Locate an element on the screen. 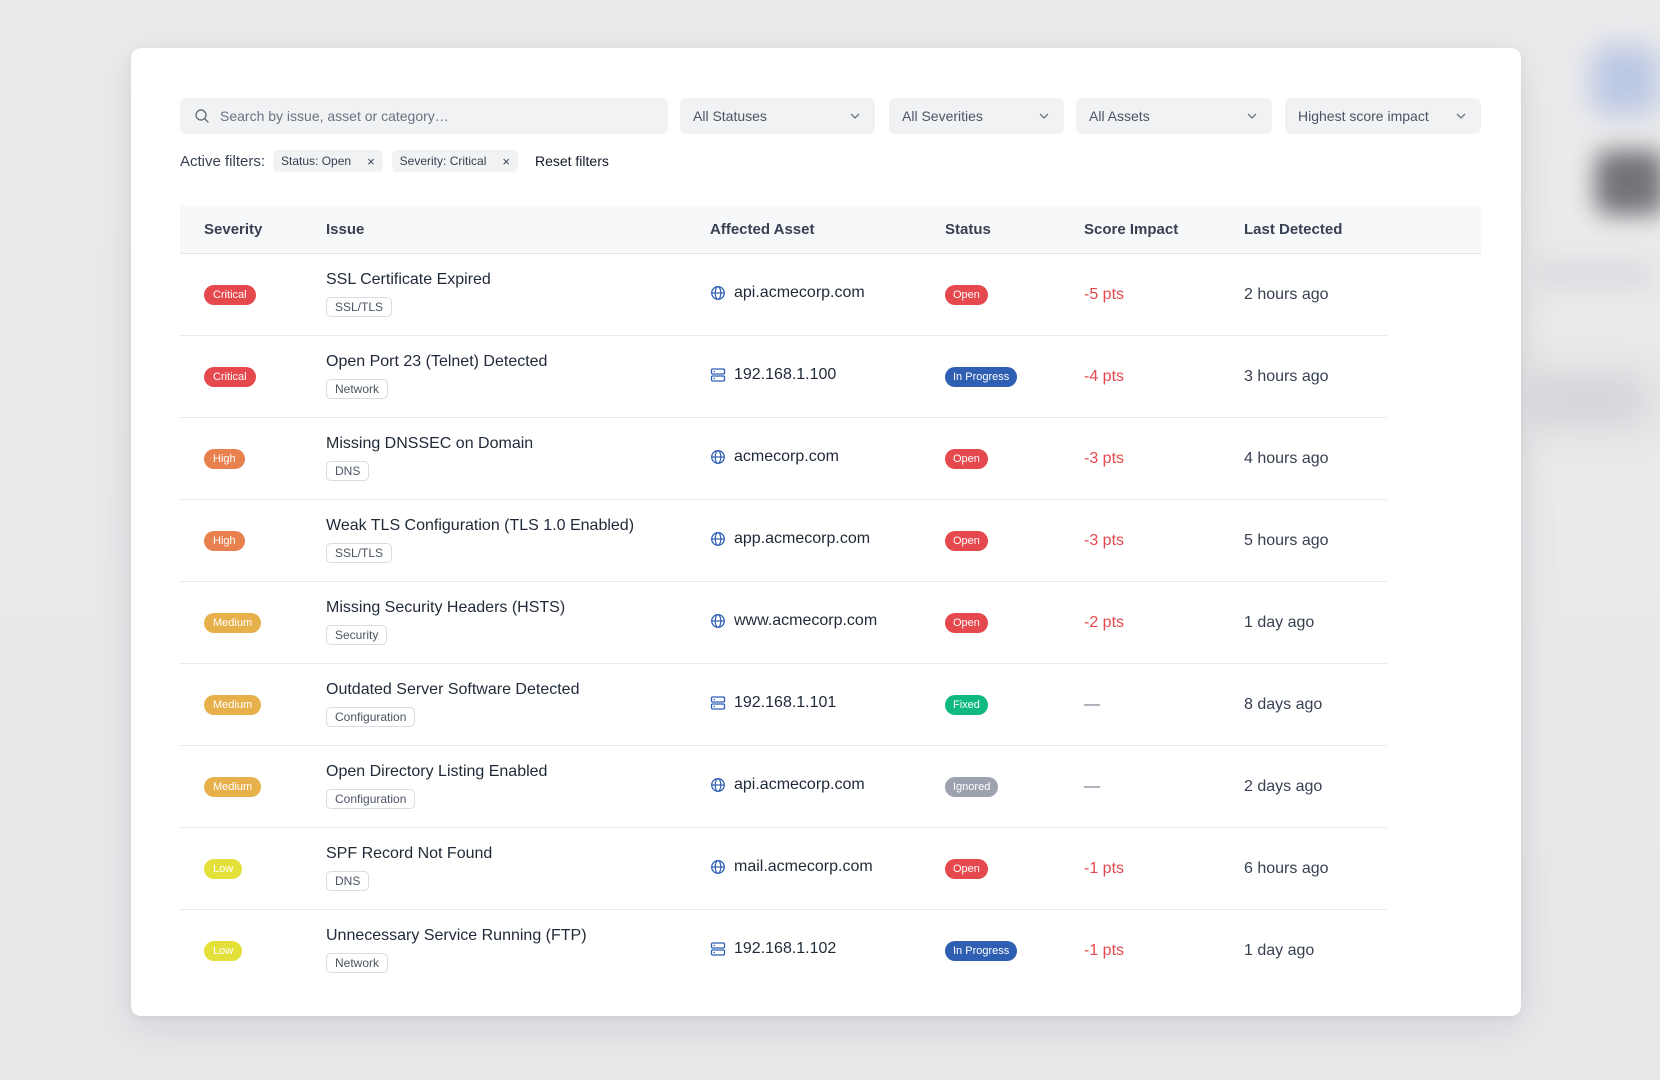 This screenshot has width=1660, height=1080. score-impact: — is located at coordinates (1092, 704).